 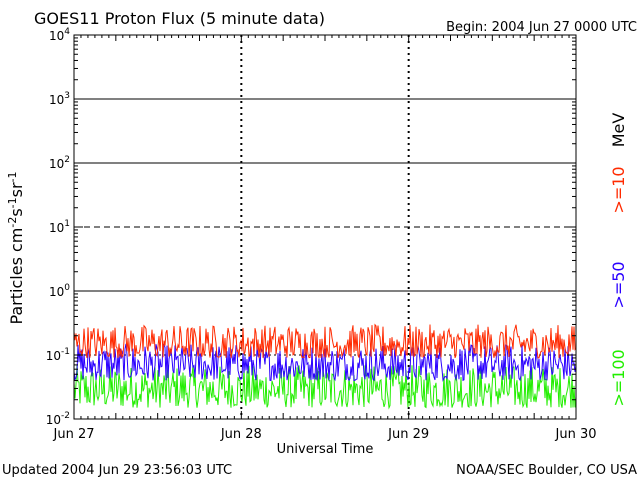 I want to click on y-axis-label: Particles cm-2s-1sr-1, so click(x=16, y=247).